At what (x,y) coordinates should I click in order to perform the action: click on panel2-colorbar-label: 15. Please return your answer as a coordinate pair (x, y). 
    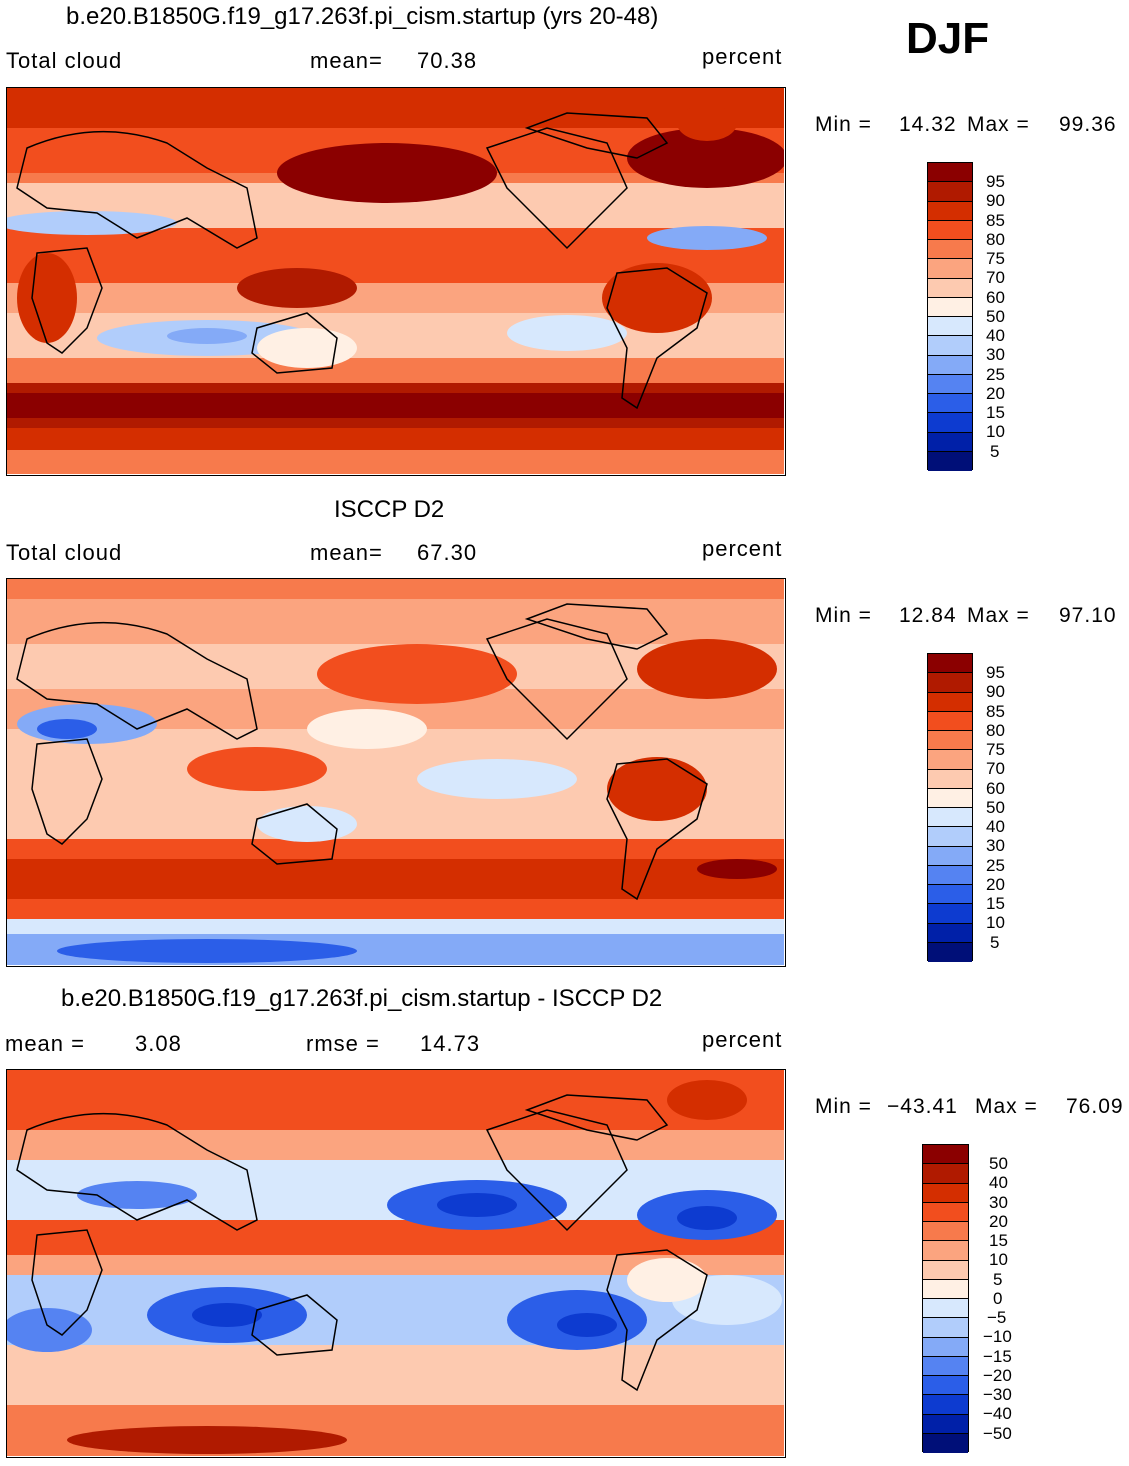
    Looking at the image, I should click on (995, 903).